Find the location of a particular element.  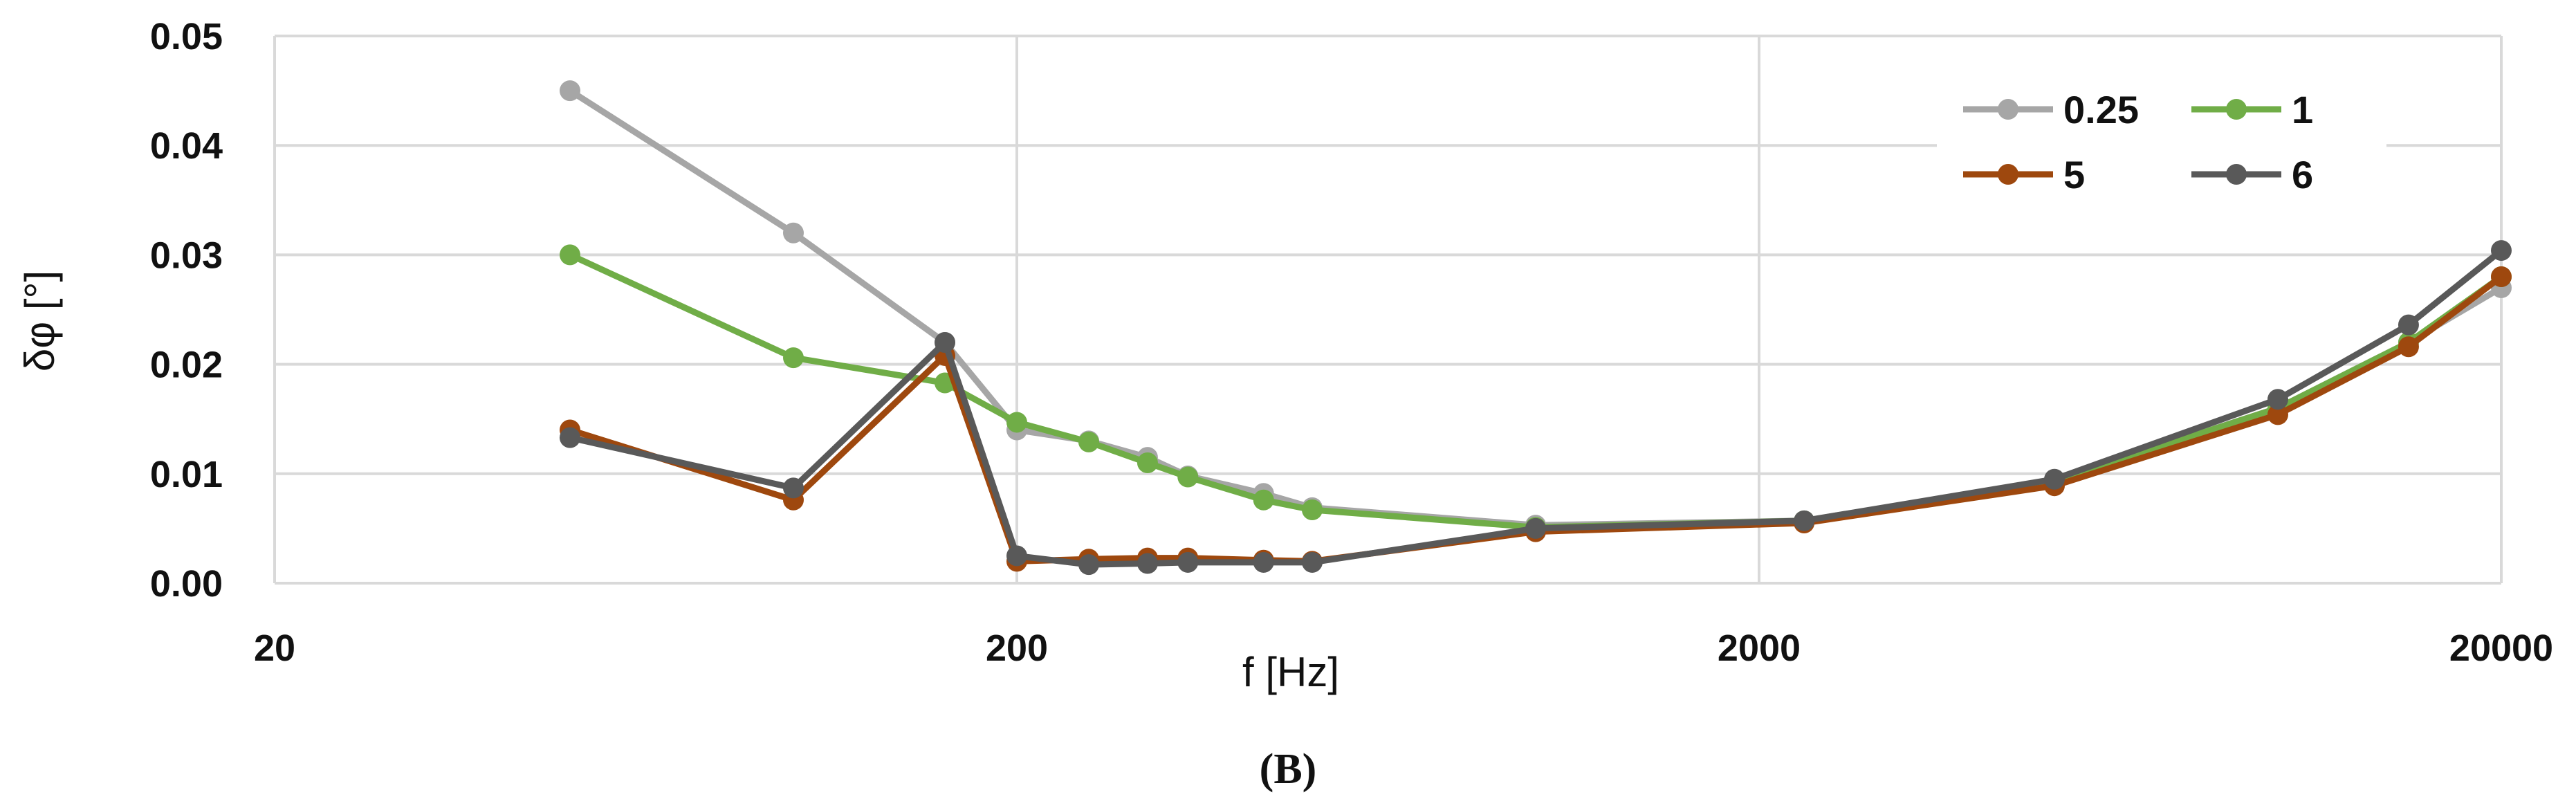

y-axis-title: δφ [°] is located at coordinates (40, 320).